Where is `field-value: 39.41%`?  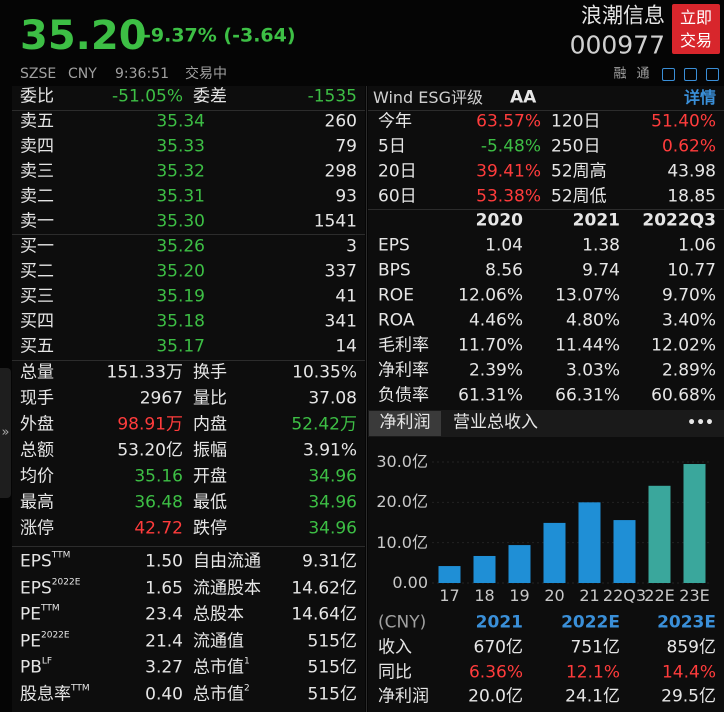 field-value: 39.41% is located at coordinates (508, 171).